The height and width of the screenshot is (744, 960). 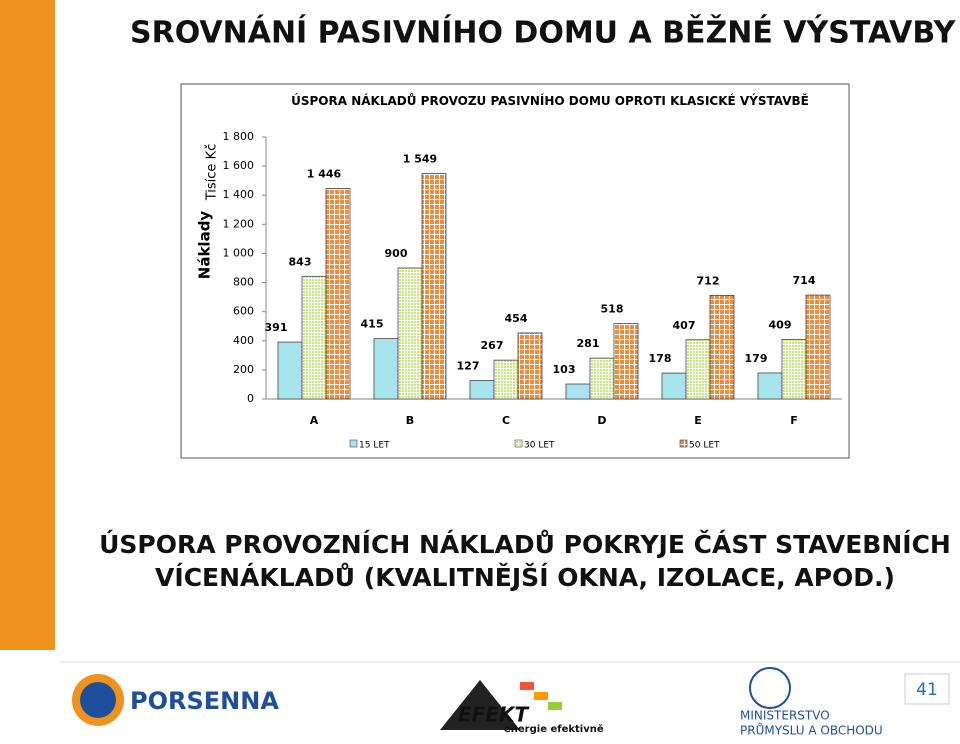 What do you see at coordinates (811, 730) in the screenshot?
I see `logo-text: PRŮMYSLU A OBCHODU` at bounding box center [811, 730].